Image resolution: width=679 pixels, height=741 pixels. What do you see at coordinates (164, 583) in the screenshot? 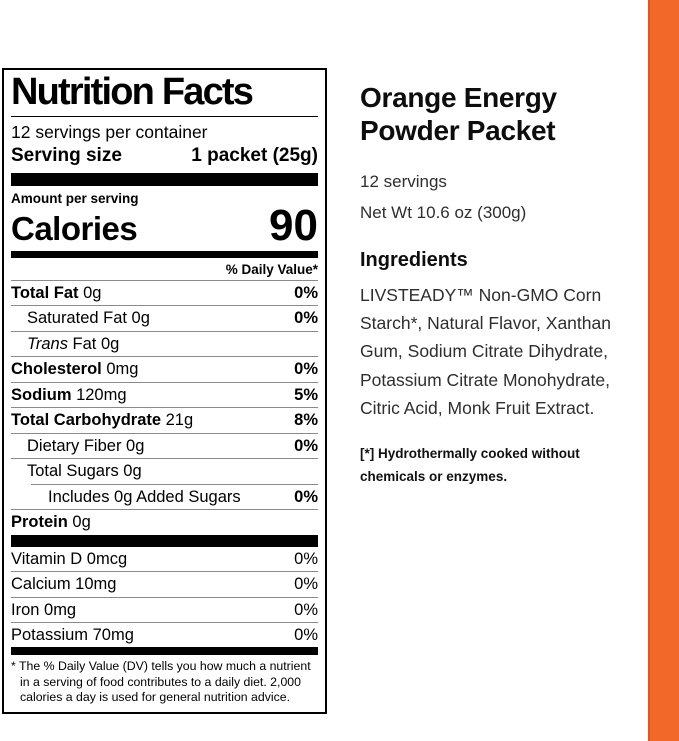
I see `vitamin-row-calcium: Calcium 10mg 0%` at bounding box center [164, 583].